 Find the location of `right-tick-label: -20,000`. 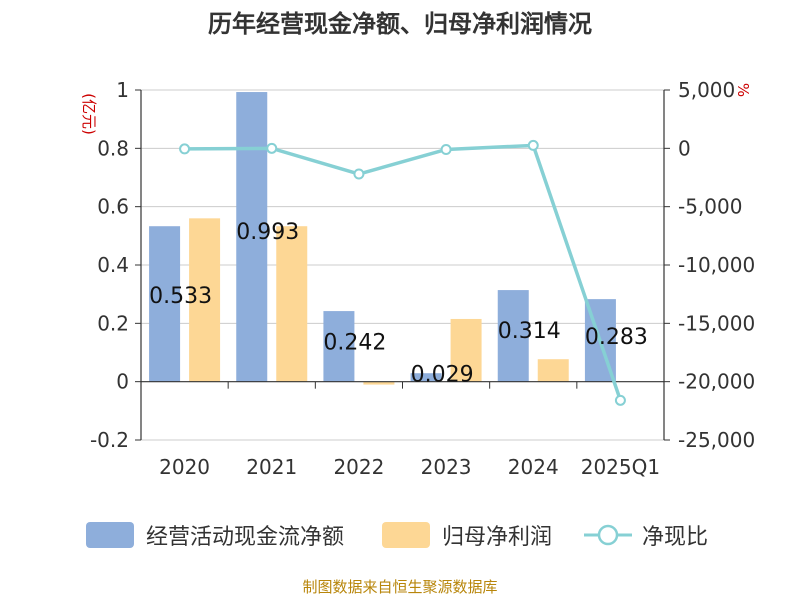

right-tick-label: -20,000 is located at coordinates (716, 382).